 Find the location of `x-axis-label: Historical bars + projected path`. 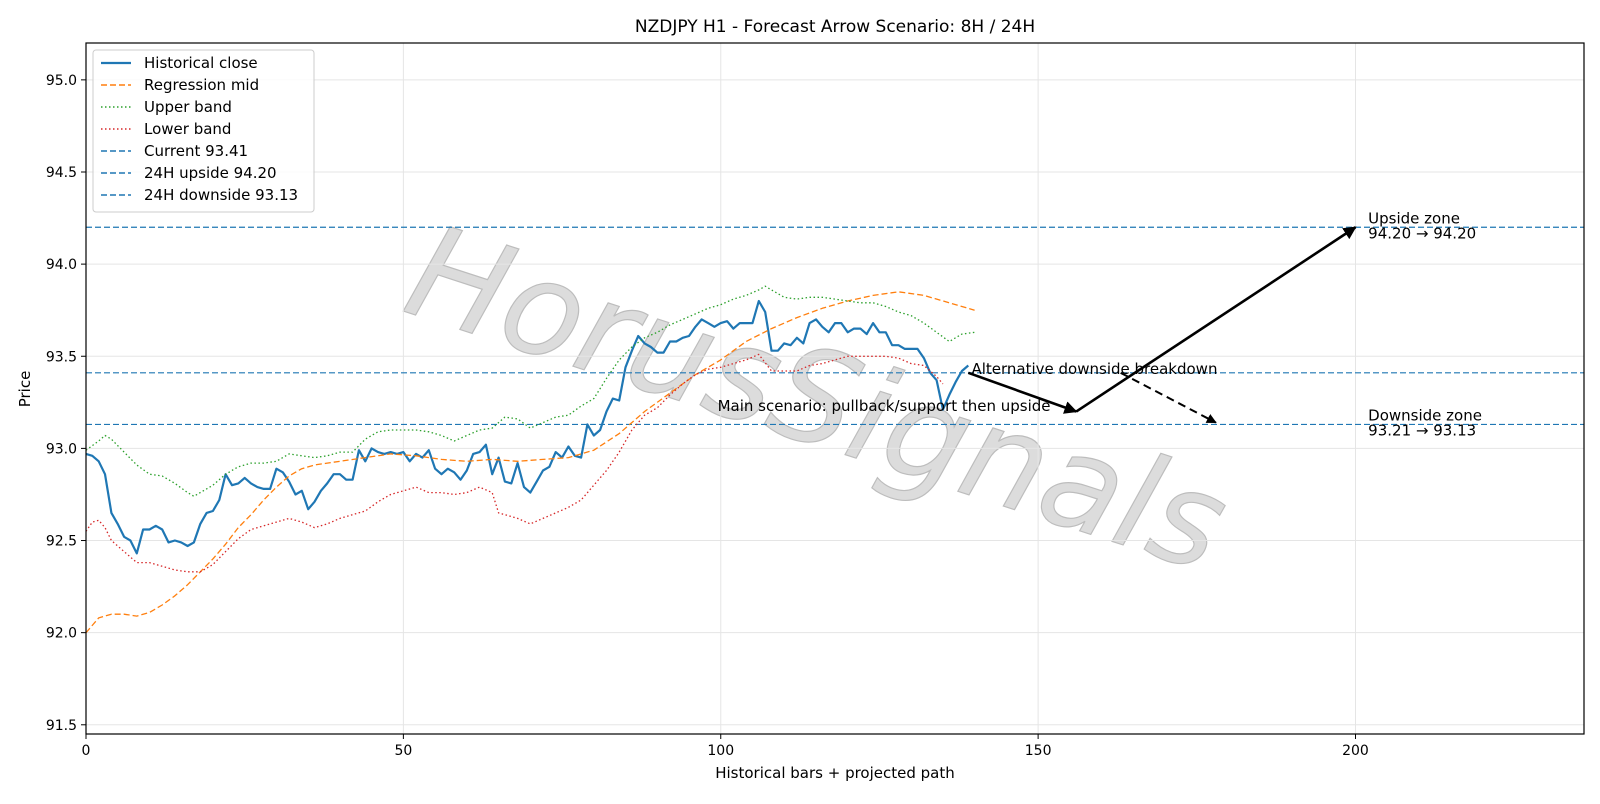

x-axis-label: Historical bars + projected path is located at coordinates (835, 773).